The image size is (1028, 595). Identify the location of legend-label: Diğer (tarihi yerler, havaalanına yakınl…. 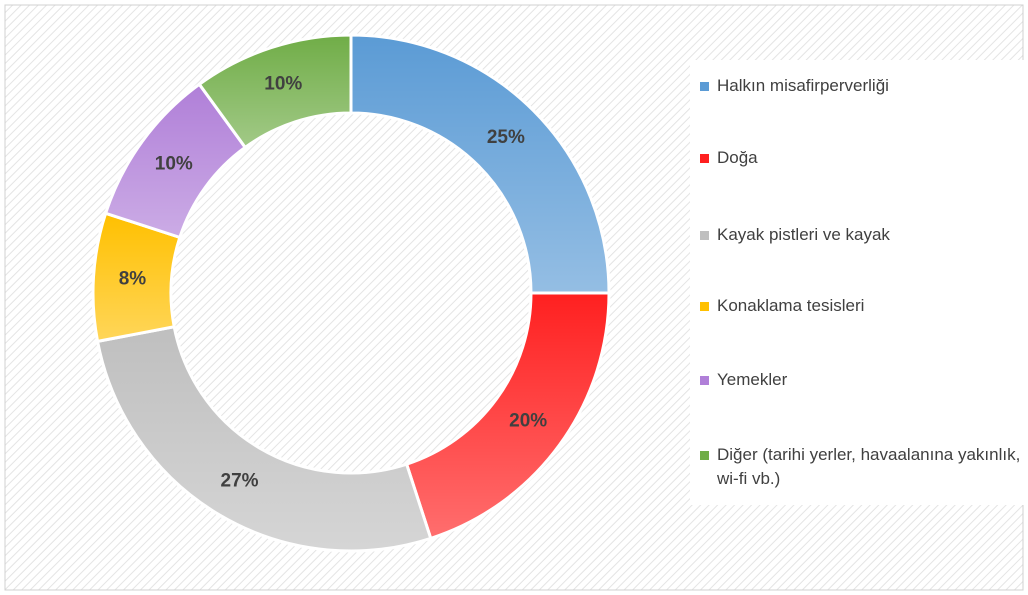
(869, 466).